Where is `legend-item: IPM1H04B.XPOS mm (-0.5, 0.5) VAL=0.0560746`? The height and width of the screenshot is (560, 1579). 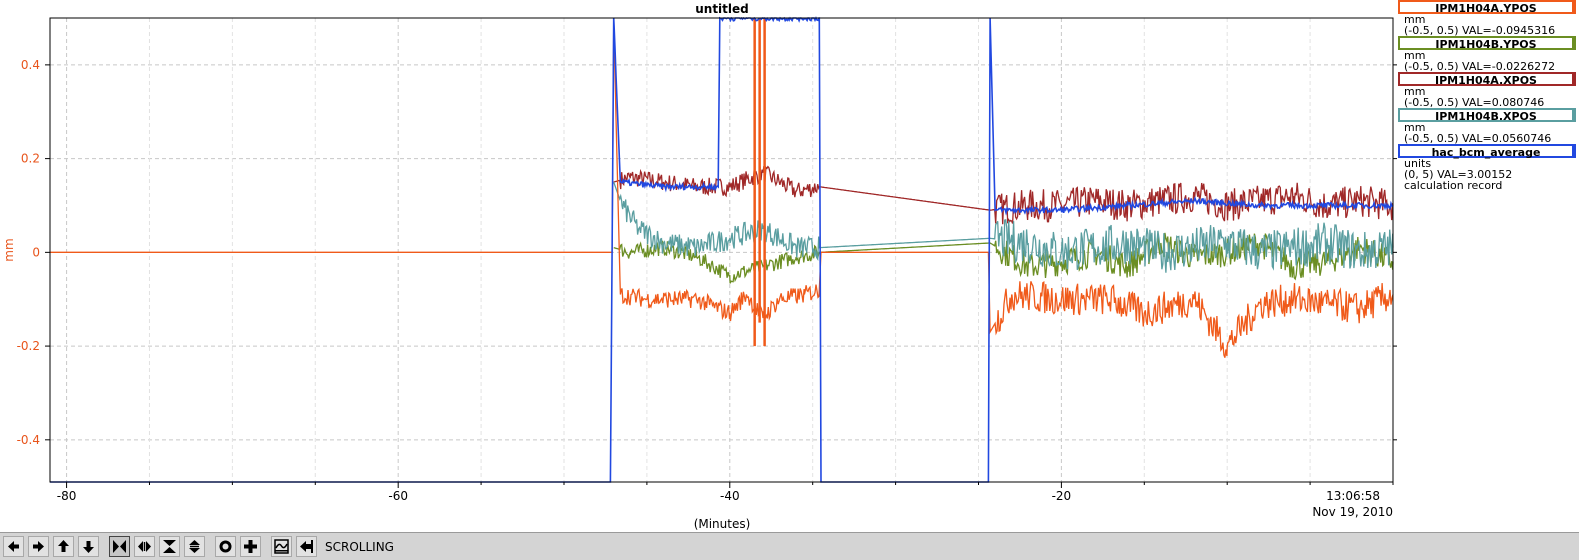
legend-item: IPM1H04B.XPOS mm (-0.5, 0.5) VAL=0.0560746 is located at coordinates (1487, 126).